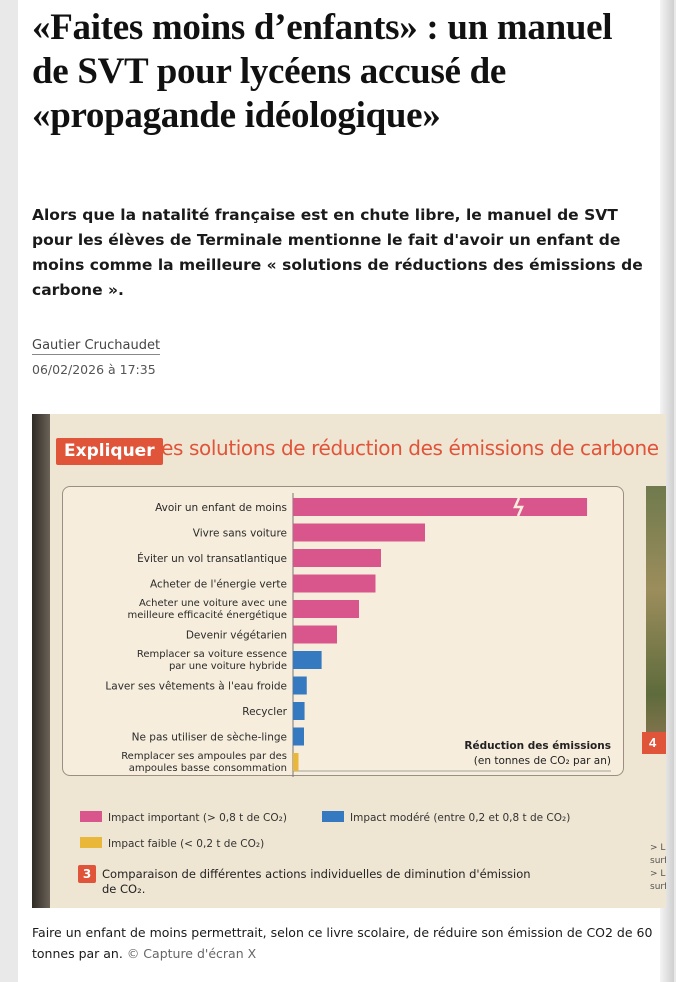  I want to click on bar-label-7-1: Remplacer sa voiture essence, so click(212, 654).